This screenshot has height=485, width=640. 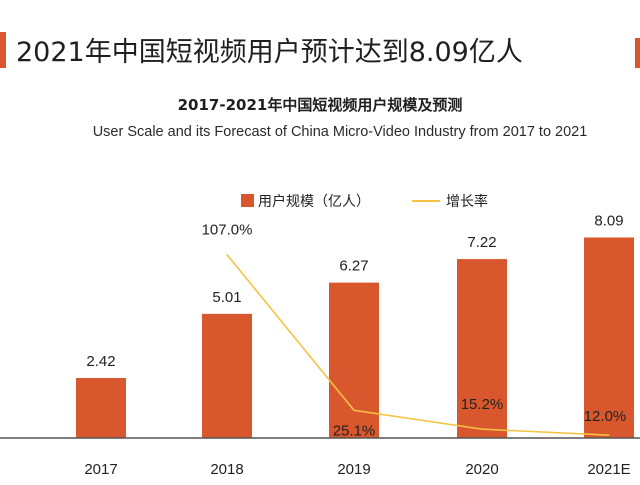 I want to click on headline-accent-bar, so click(x=3, y=50).